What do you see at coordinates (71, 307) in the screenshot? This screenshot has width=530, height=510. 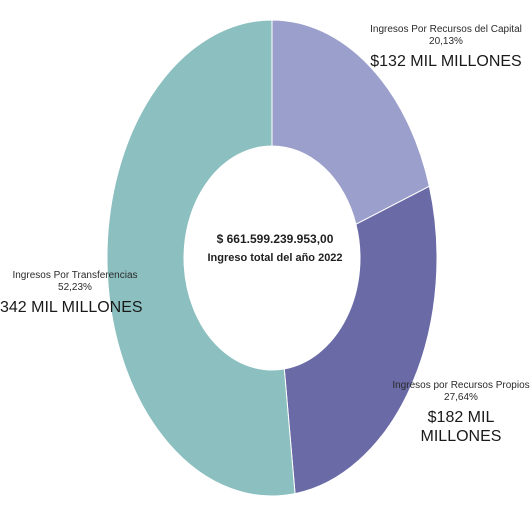 I see `label-transferencias-amount: 342 MIL MILLONES` at bounding box center [71, 307].